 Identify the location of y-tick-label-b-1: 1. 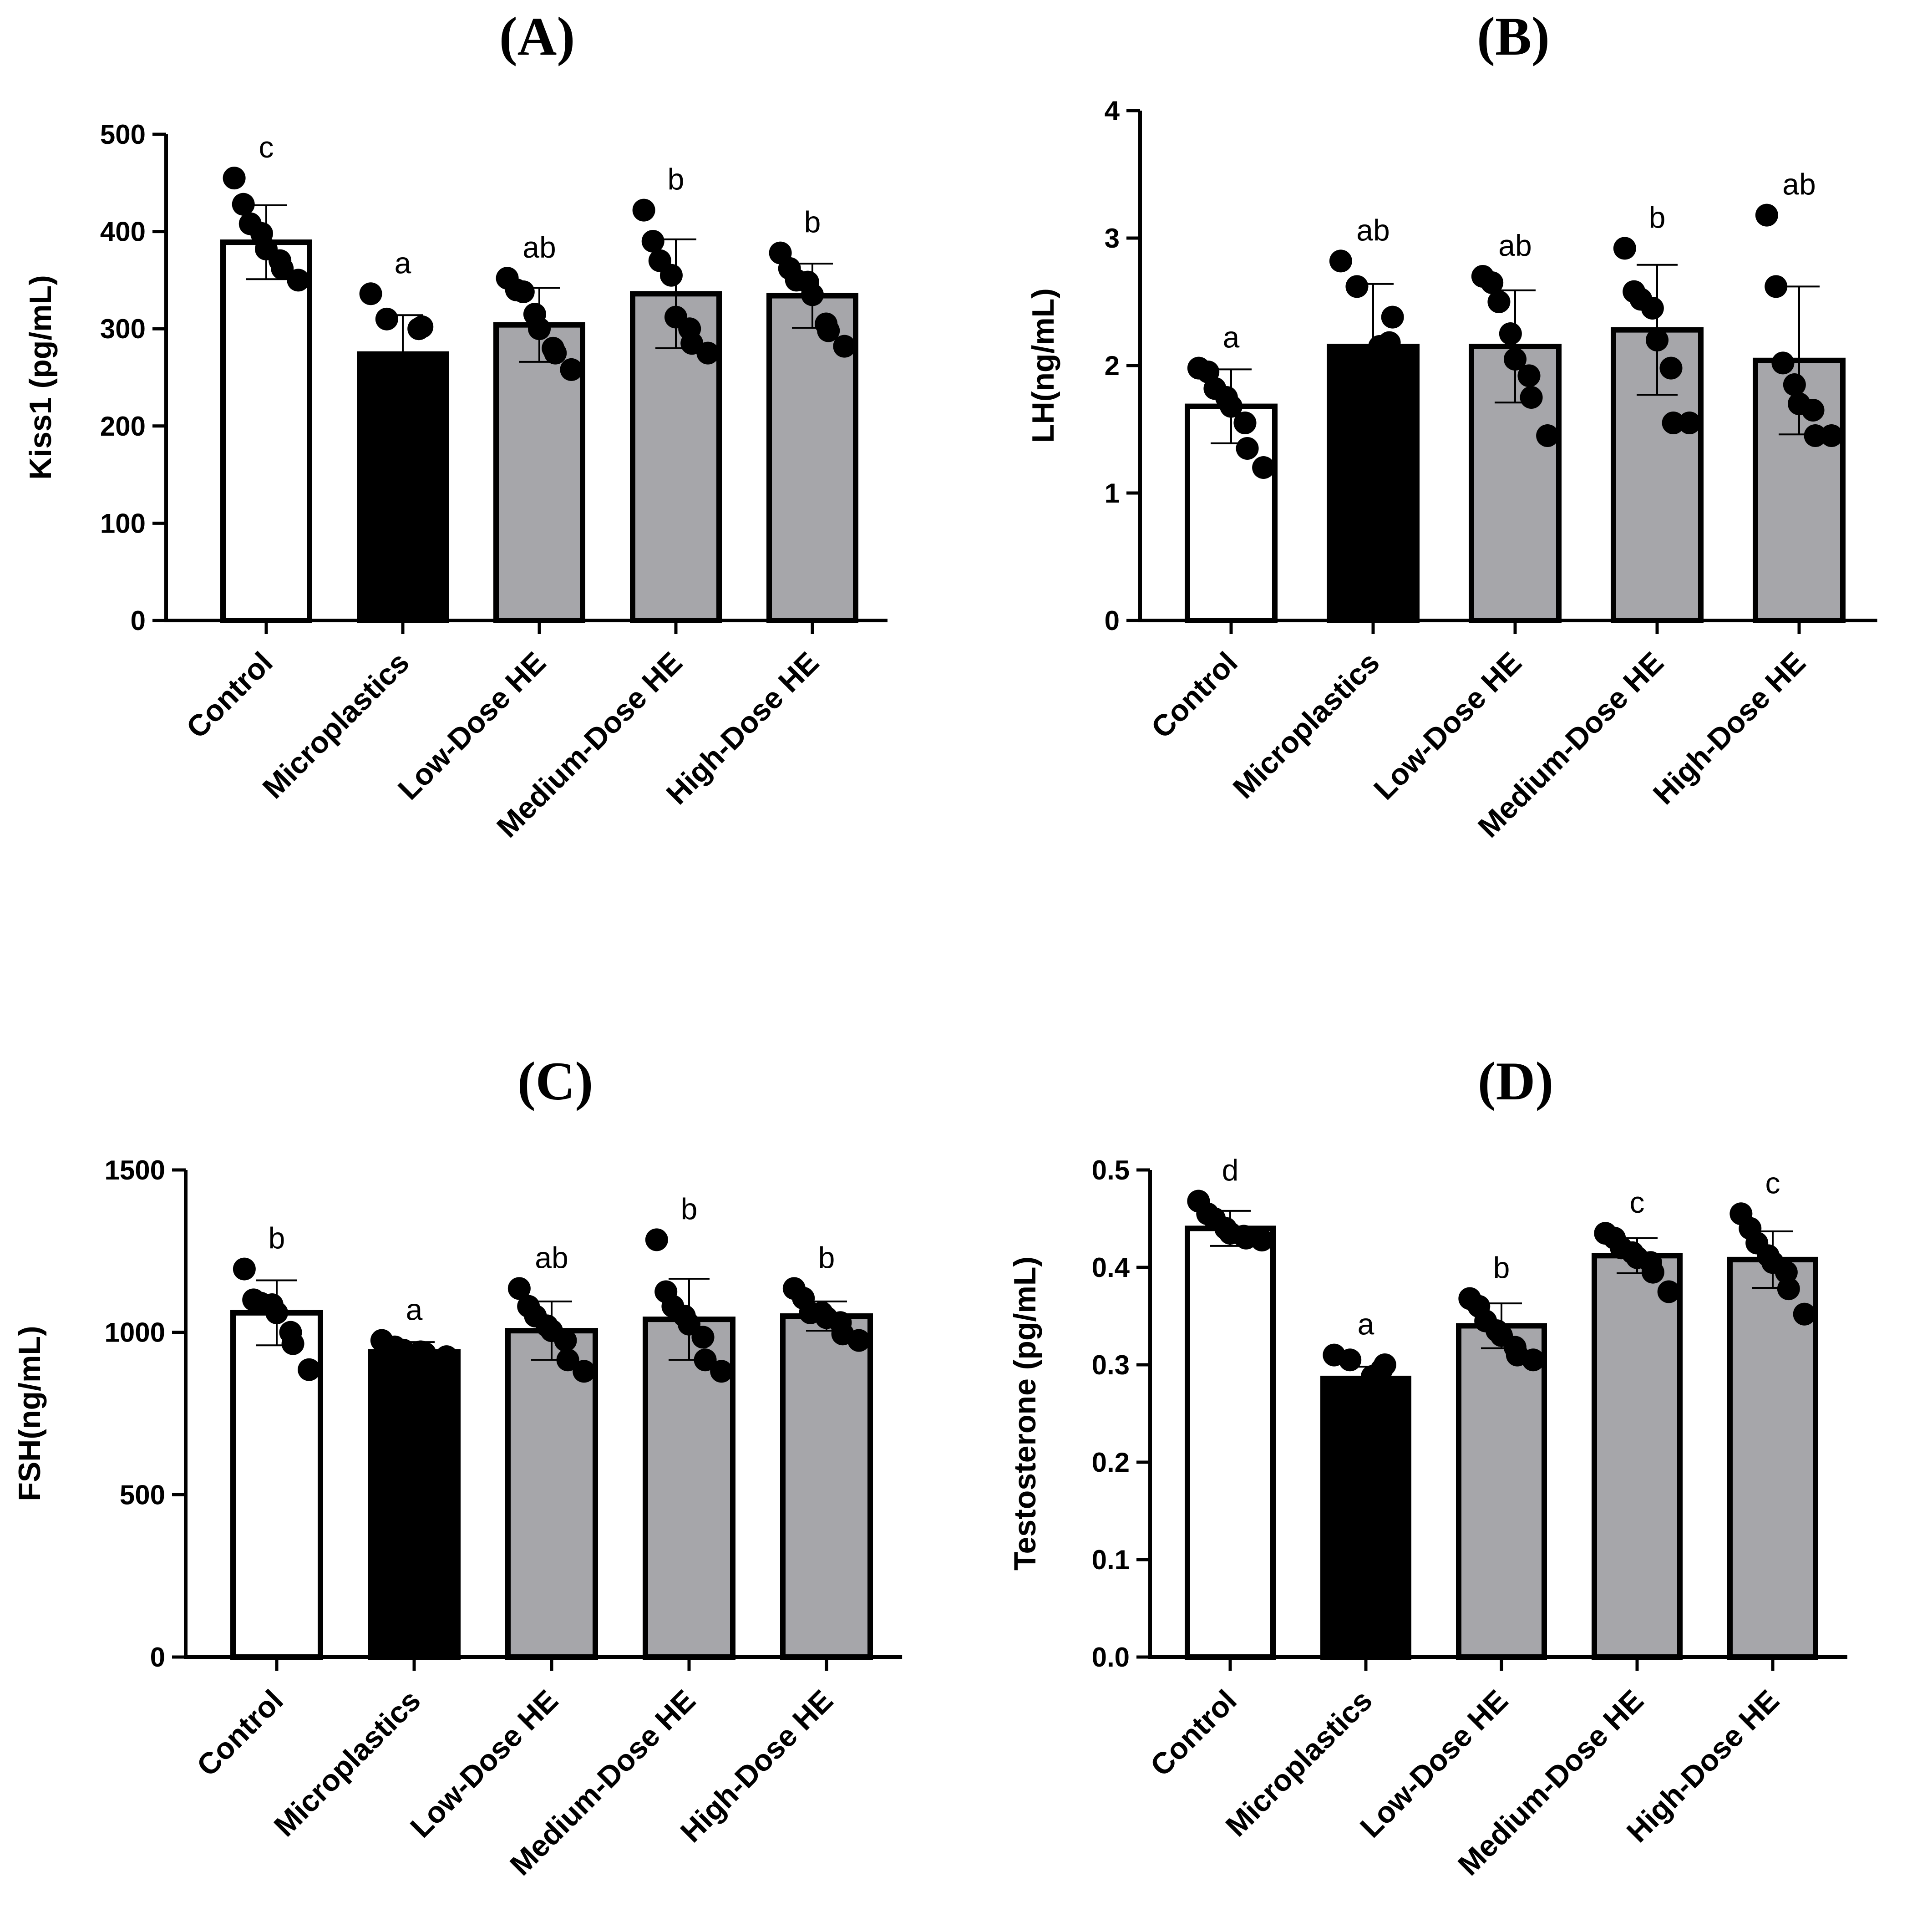
(1112, 493).